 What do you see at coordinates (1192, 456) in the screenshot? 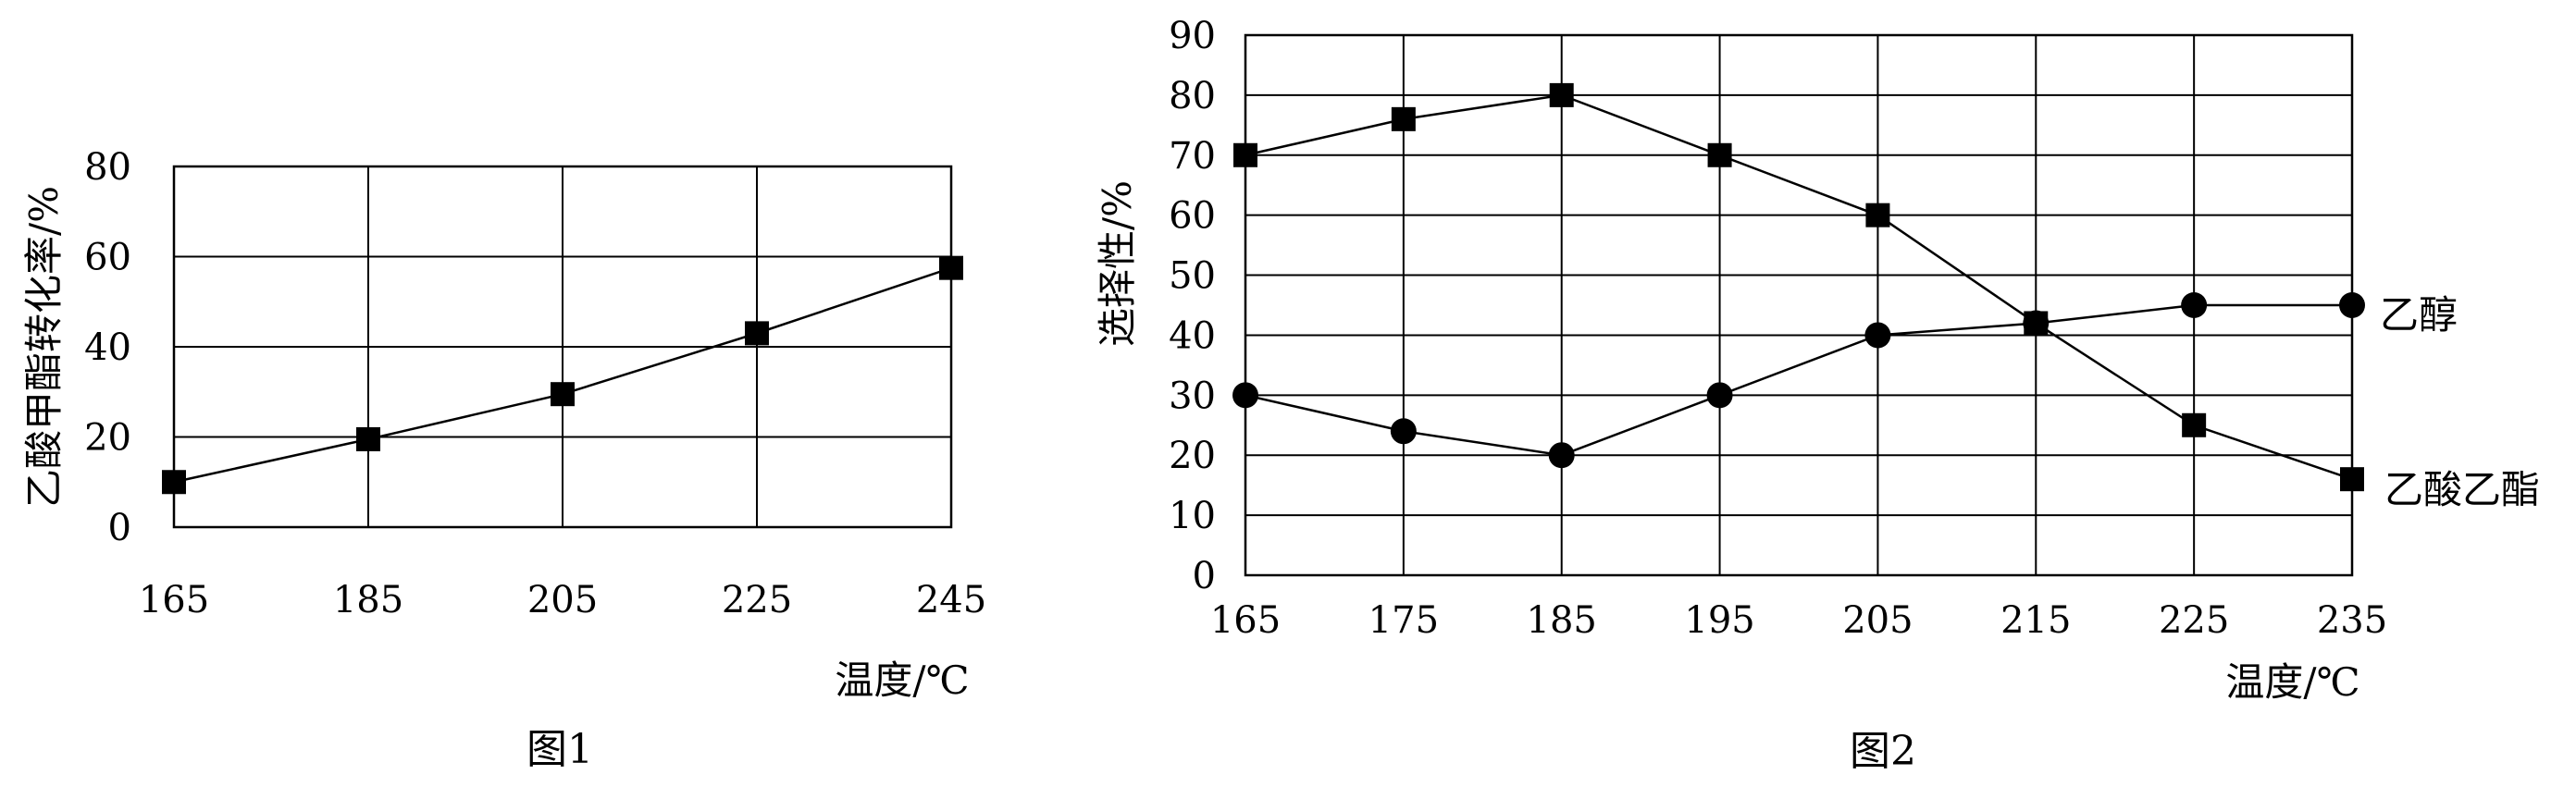
I see `chart-2-y-tick-label: 20` at bounding box center [1192, 456].